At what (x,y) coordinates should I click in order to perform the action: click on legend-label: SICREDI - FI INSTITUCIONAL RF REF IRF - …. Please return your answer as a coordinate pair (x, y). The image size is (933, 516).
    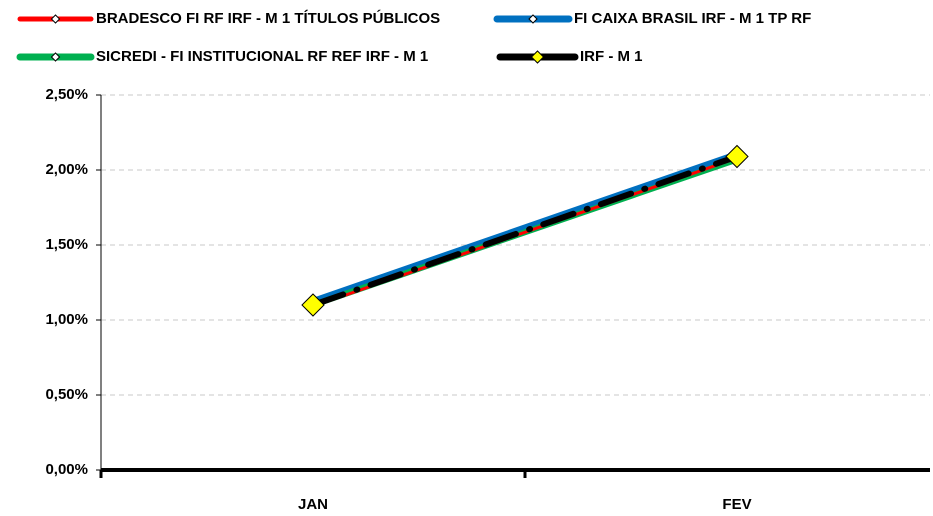
    Looking at the image, I should click on (262, 56).